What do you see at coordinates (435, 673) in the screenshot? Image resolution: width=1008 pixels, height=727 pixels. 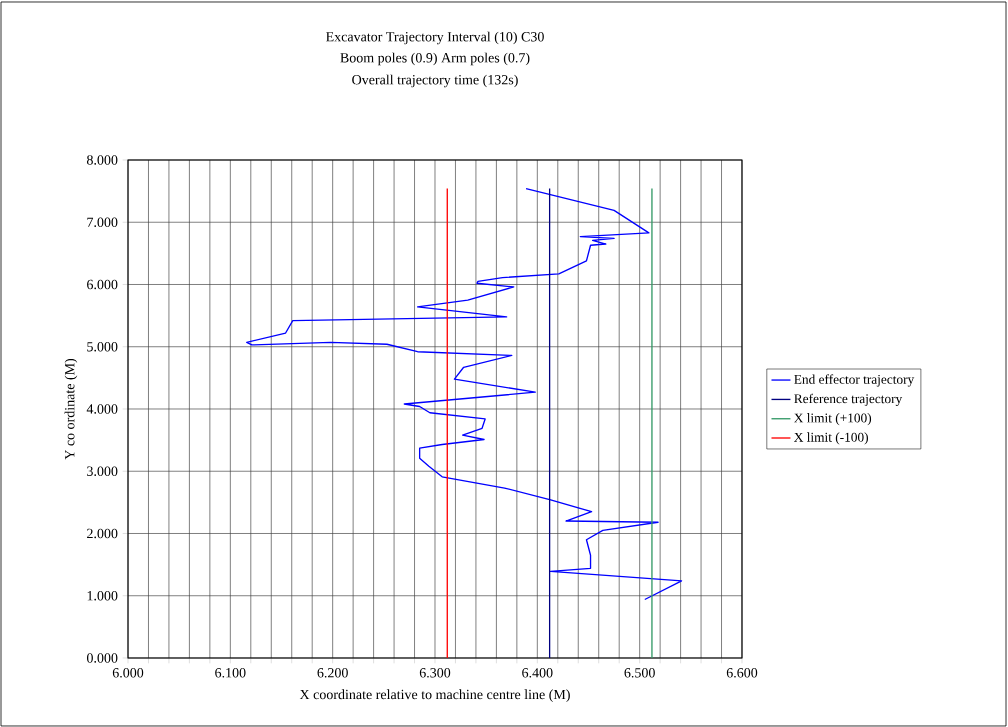 I see `x-tick-label: 6.300` at bounding box center [435, 673].